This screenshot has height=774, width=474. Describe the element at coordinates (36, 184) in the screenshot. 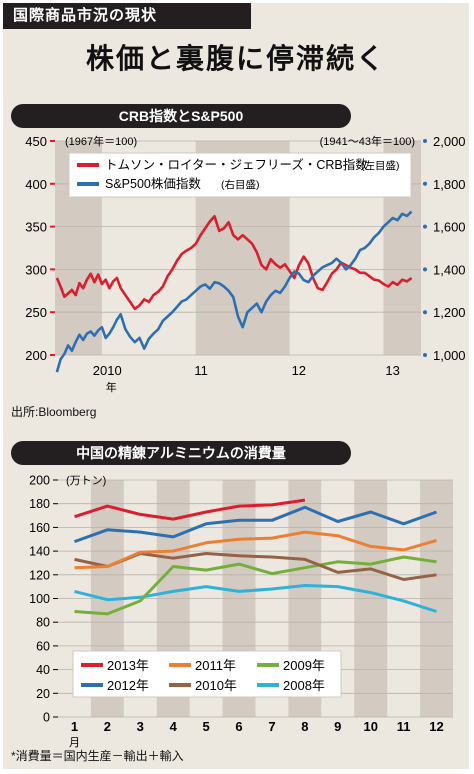

I see `left-tick-label: 400` at that location.